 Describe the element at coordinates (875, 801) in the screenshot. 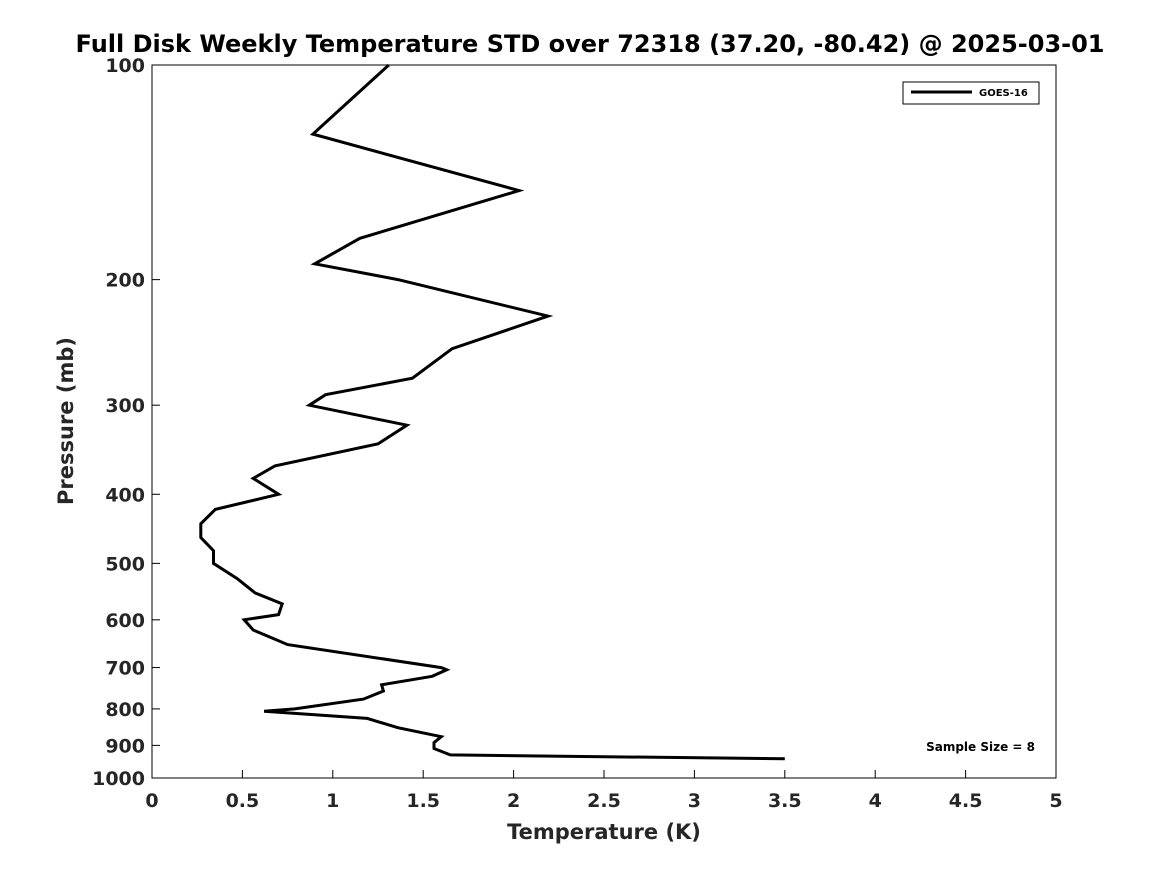

I see `x-tick-label: 4` at that location.